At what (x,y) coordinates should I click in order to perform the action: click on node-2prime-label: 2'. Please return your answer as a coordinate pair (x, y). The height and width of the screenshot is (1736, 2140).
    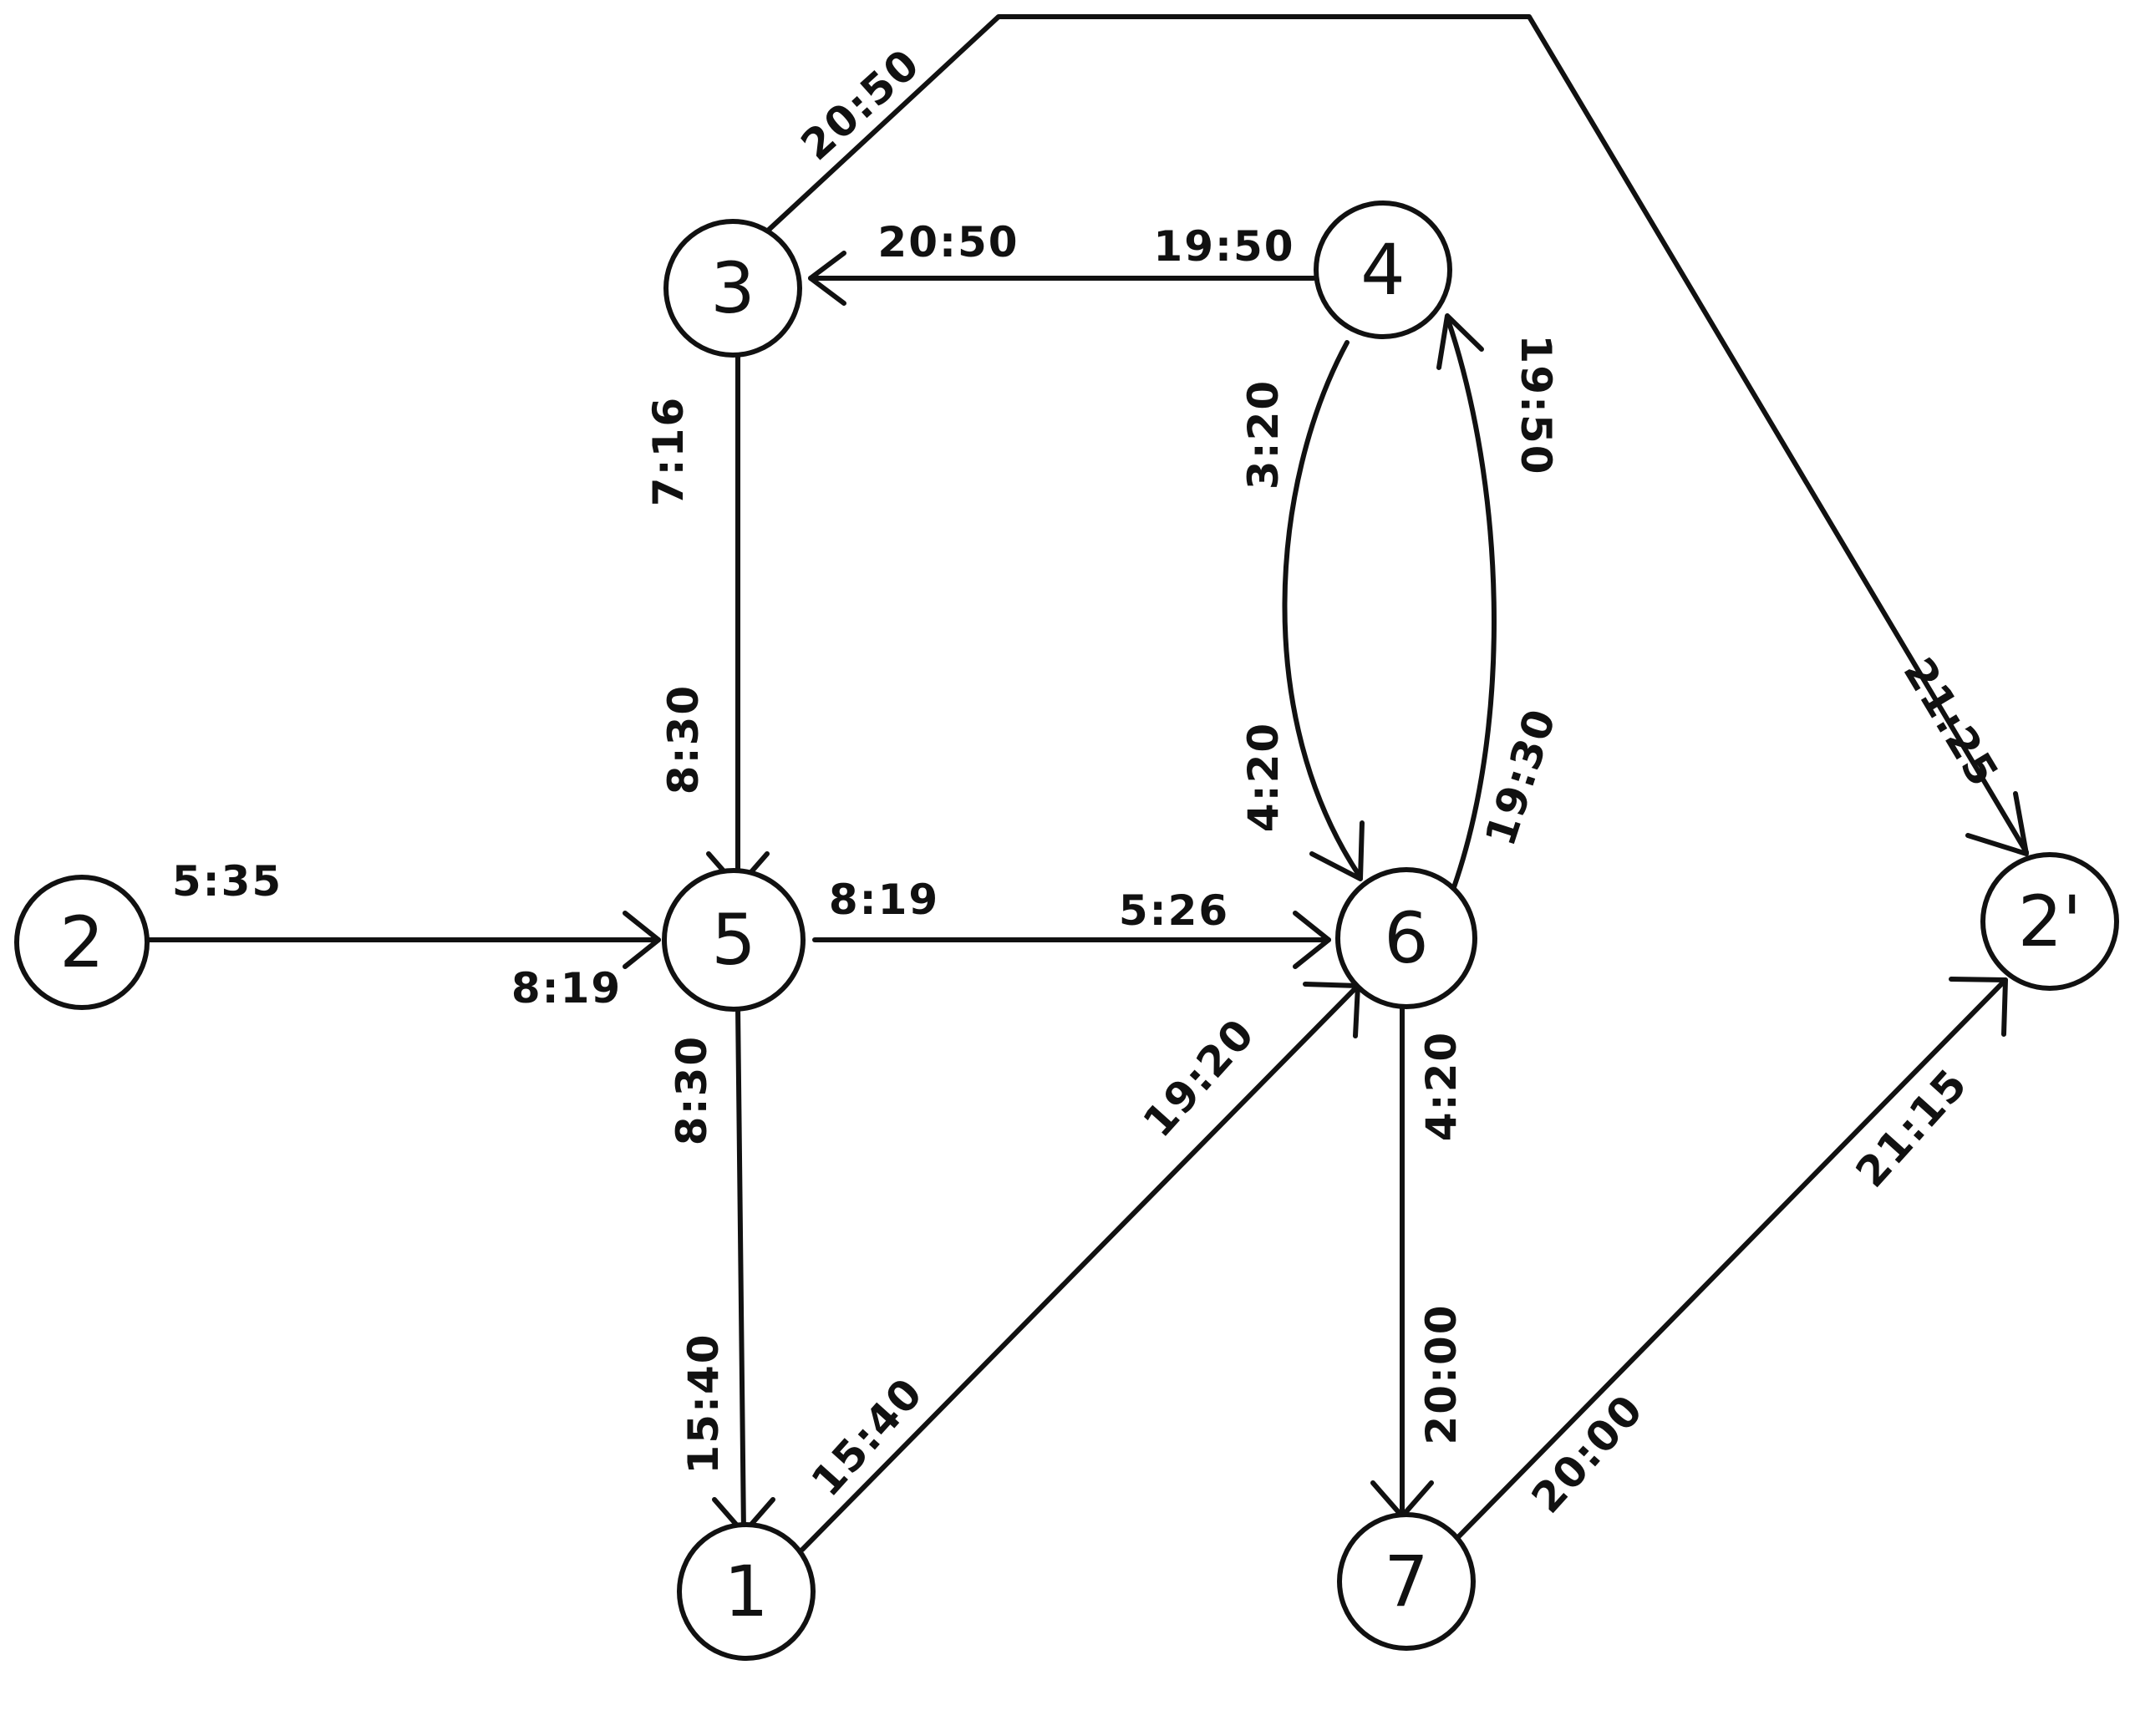
    Looking at the image, I should click on (2050, 922).